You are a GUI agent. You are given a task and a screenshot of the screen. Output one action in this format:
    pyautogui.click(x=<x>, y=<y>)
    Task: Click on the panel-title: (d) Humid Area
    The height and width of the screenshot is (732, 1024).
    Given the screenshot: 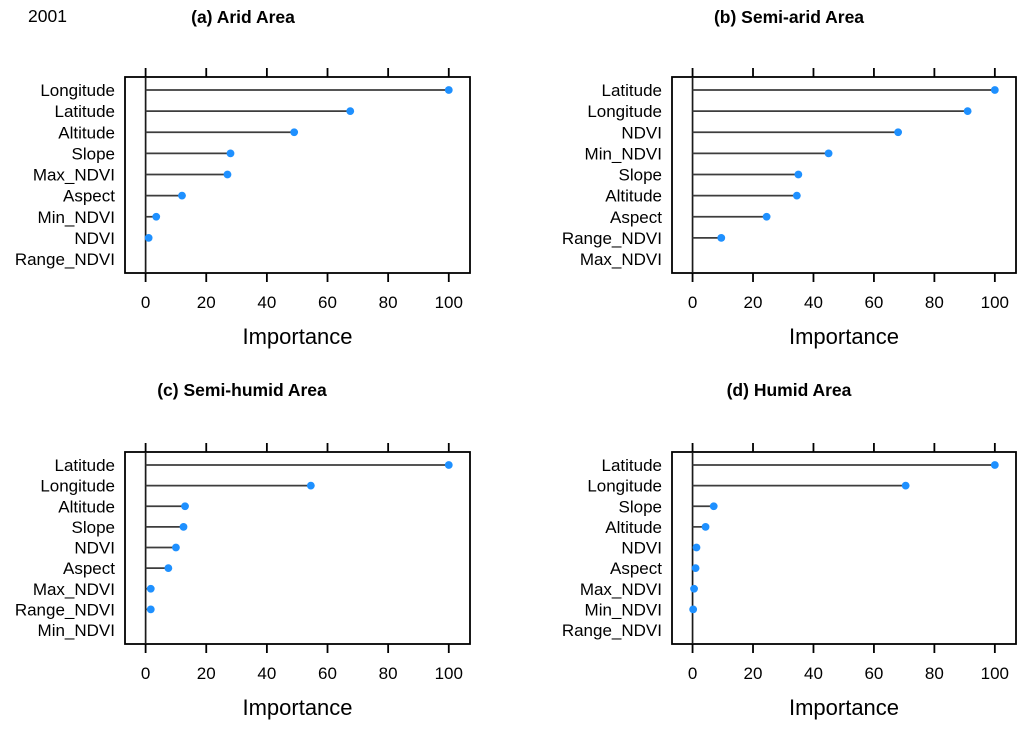 What is the action you would take?
    pyautogui.click(x=789, y=390)
    